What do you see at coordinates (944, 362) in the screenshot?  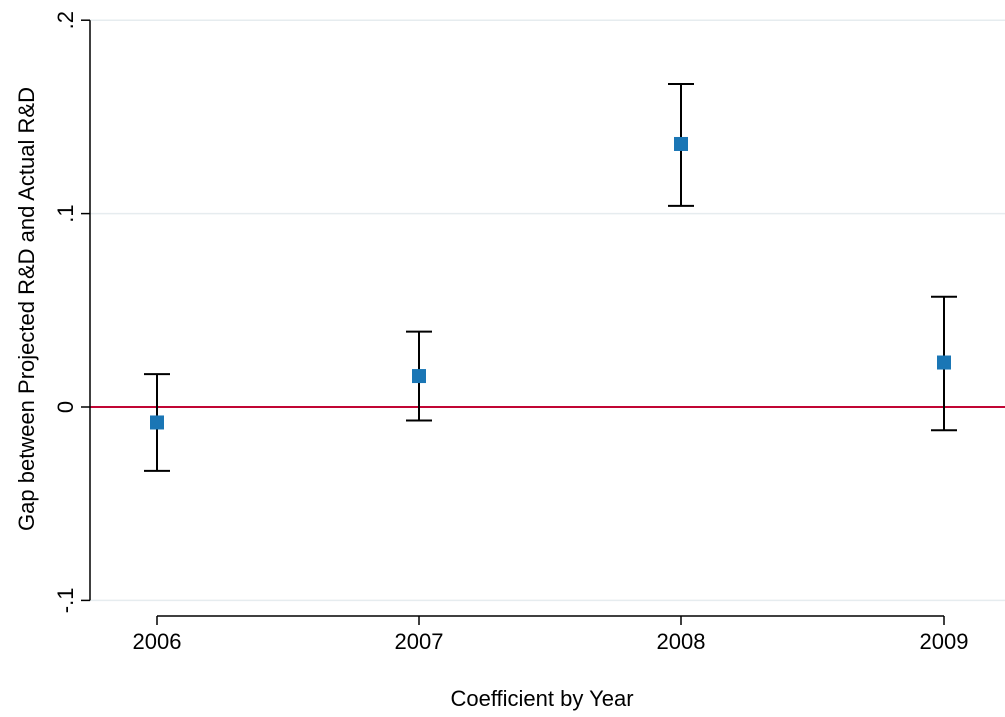 I see `data-point-2009` at bounding box center [944, 362].